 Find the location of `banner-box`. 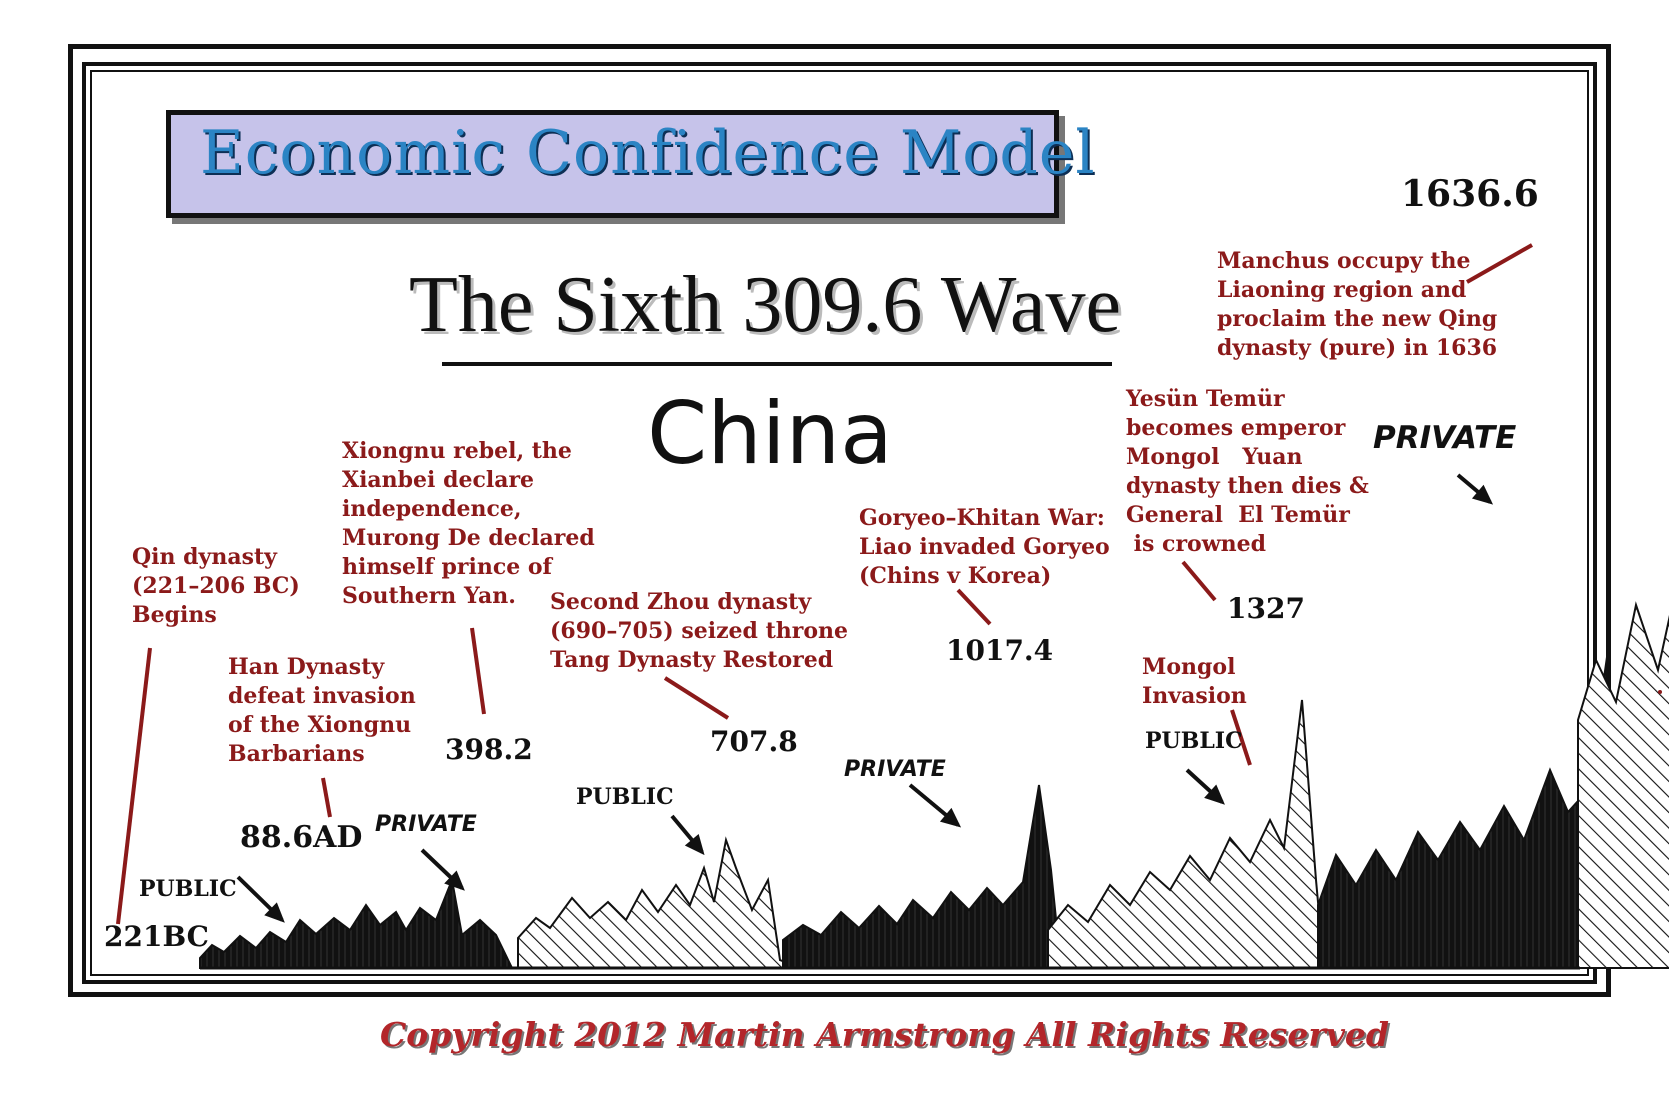

banner-box is located at coordinates (612, 164).